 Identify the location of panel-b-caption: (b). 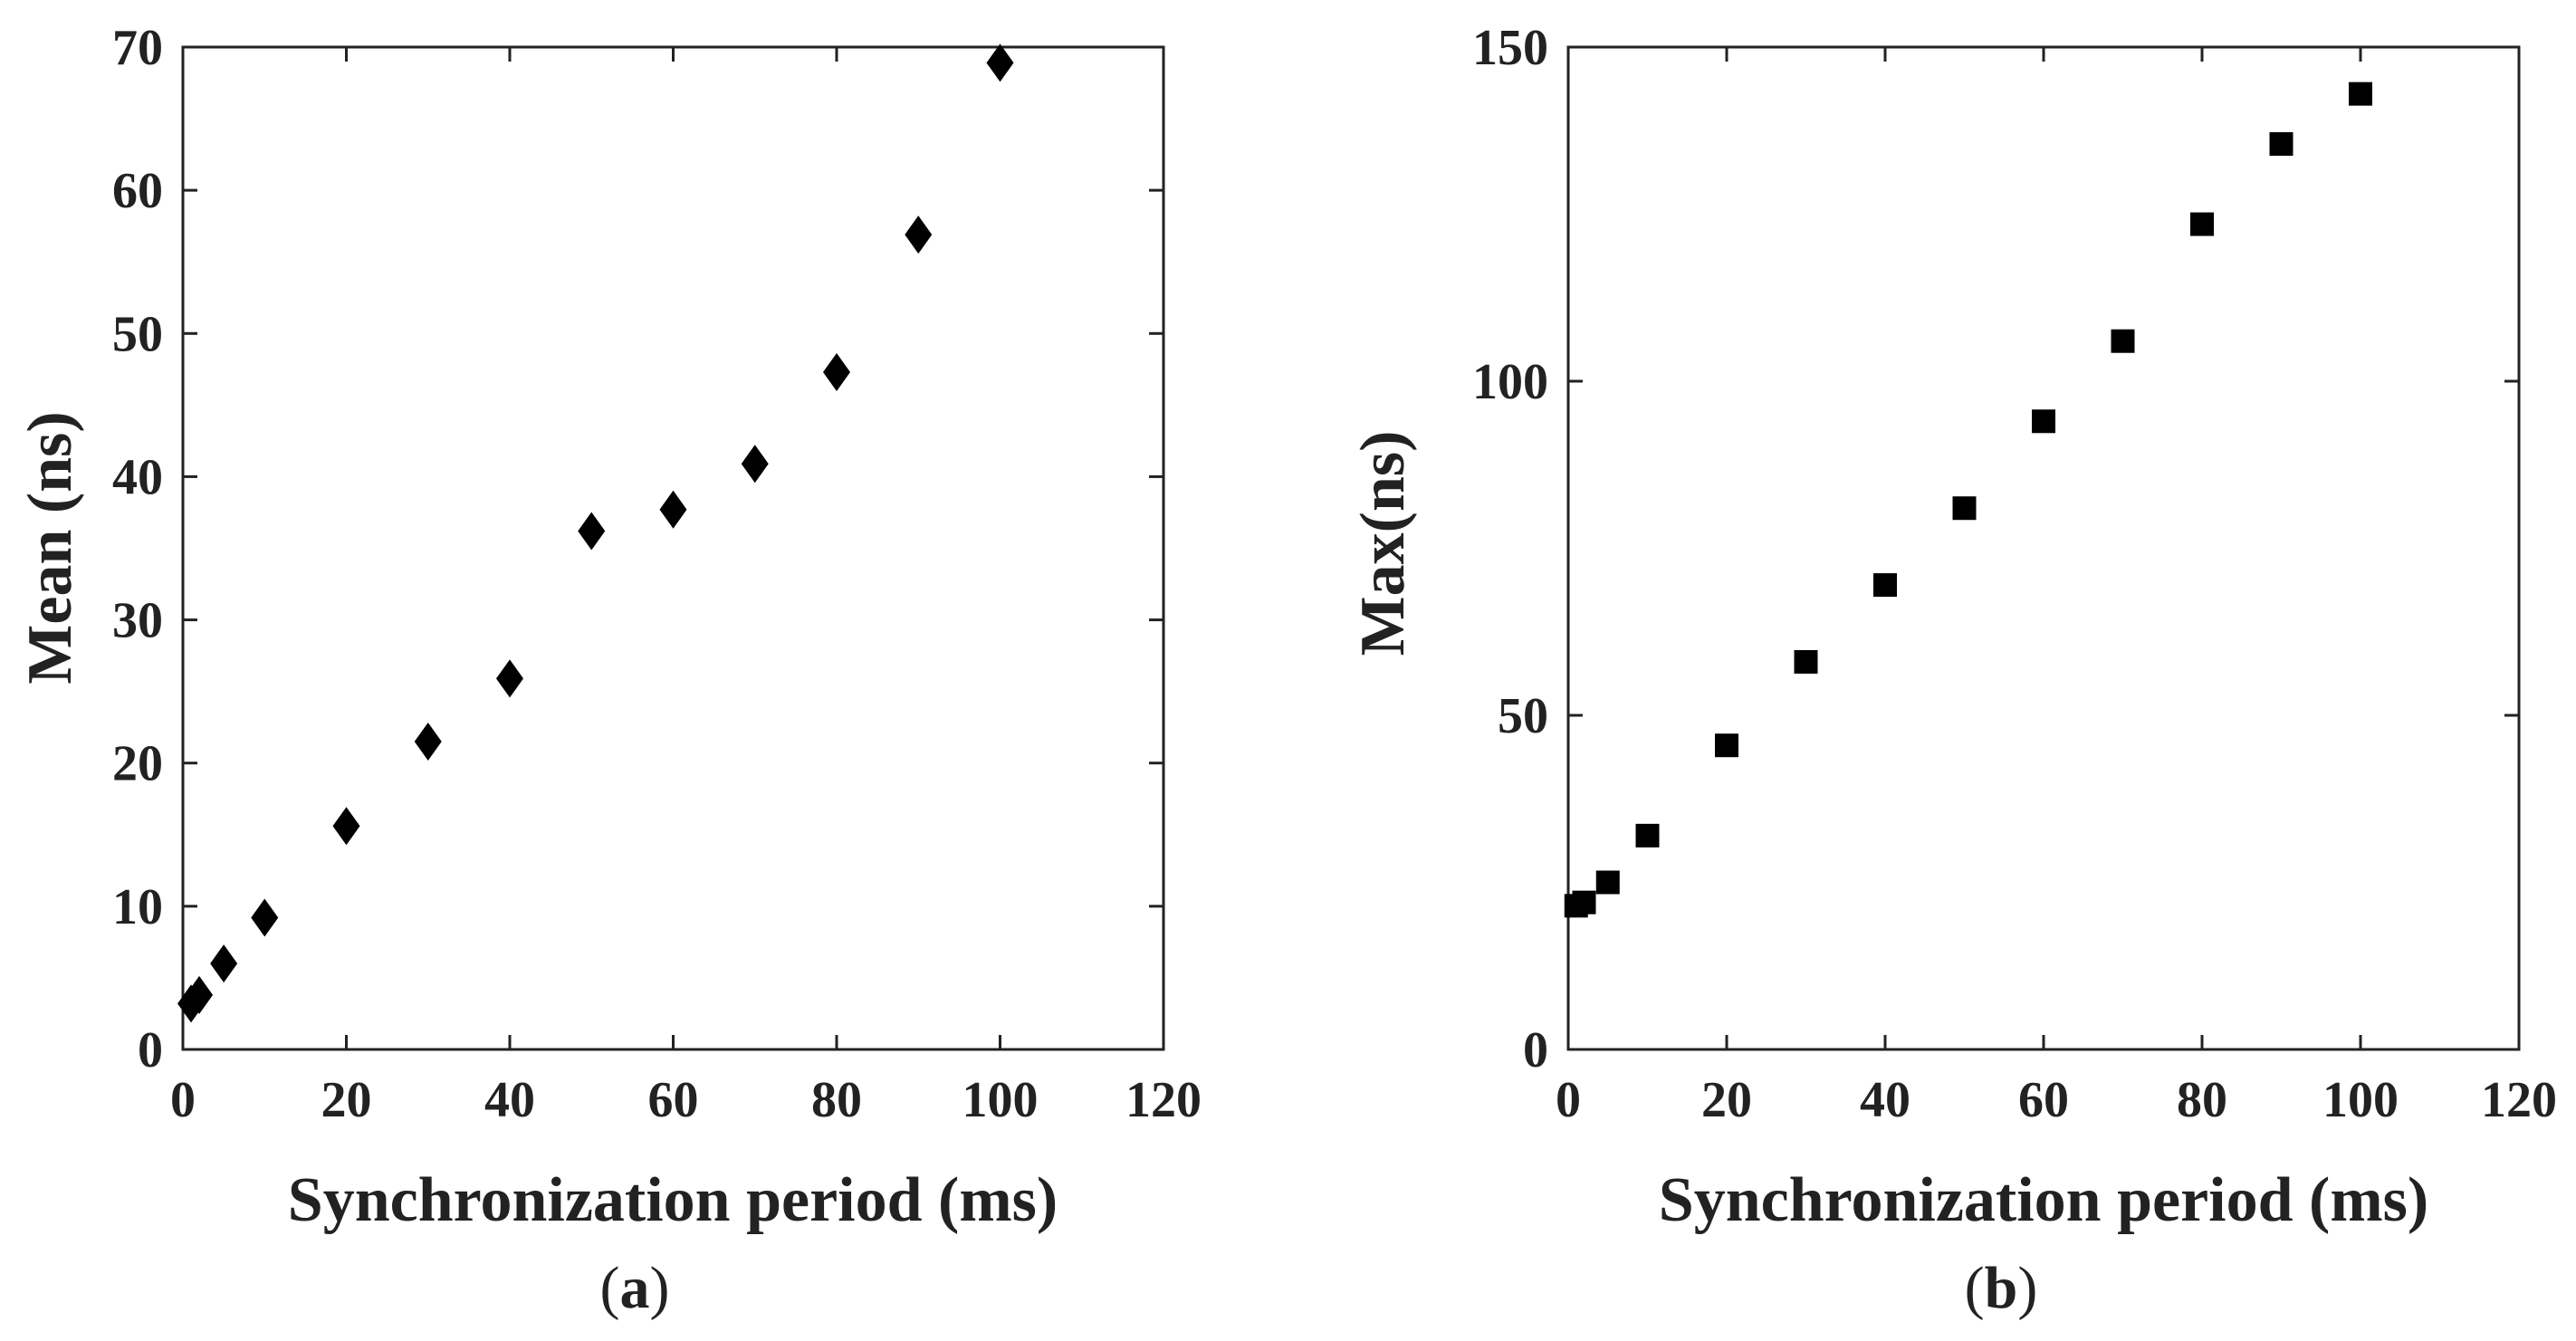
(2001, 1288).